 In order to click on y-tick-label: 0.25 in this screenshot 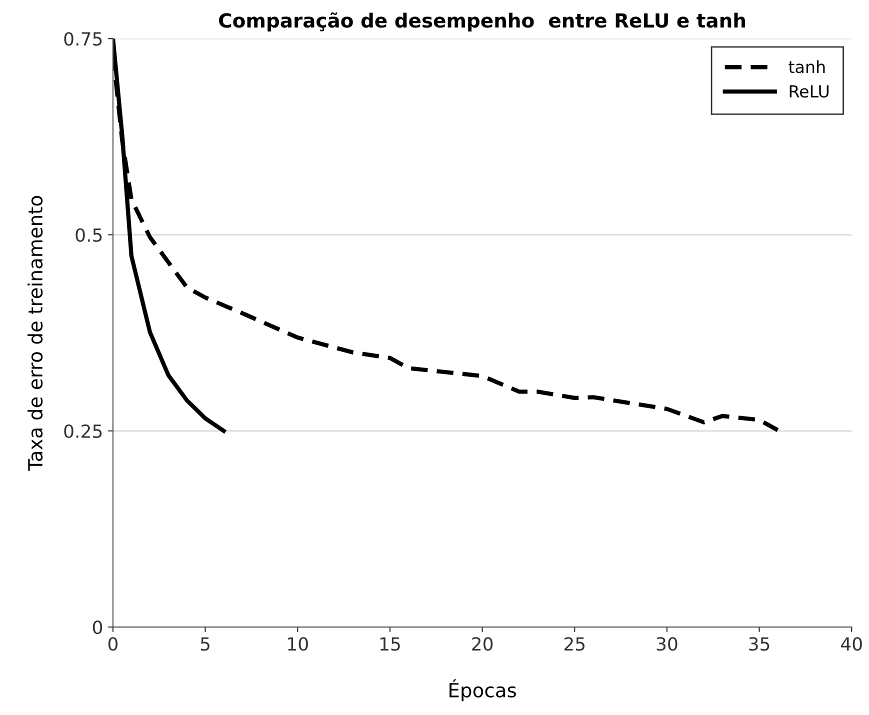, I will do `click(83, 431)`.